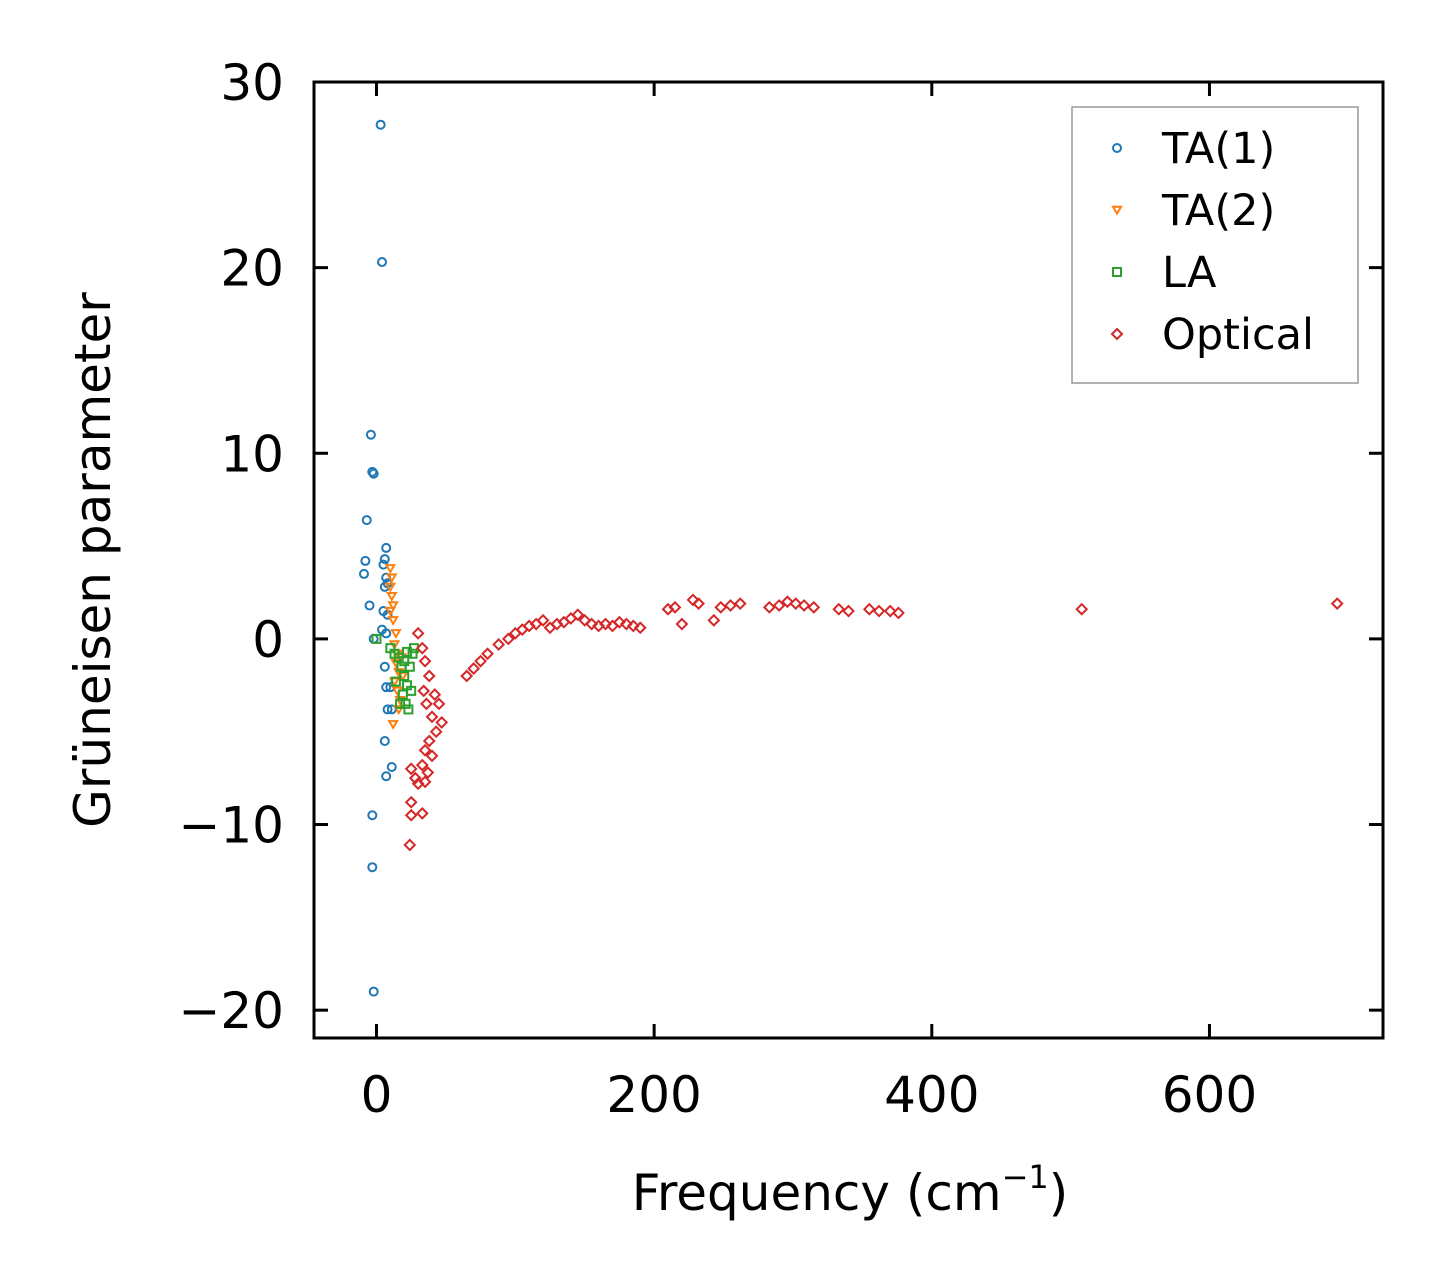  Describe the element at coordinates (653, 1095) in the screenshot. I see `x-tick-label: 200` at that location.